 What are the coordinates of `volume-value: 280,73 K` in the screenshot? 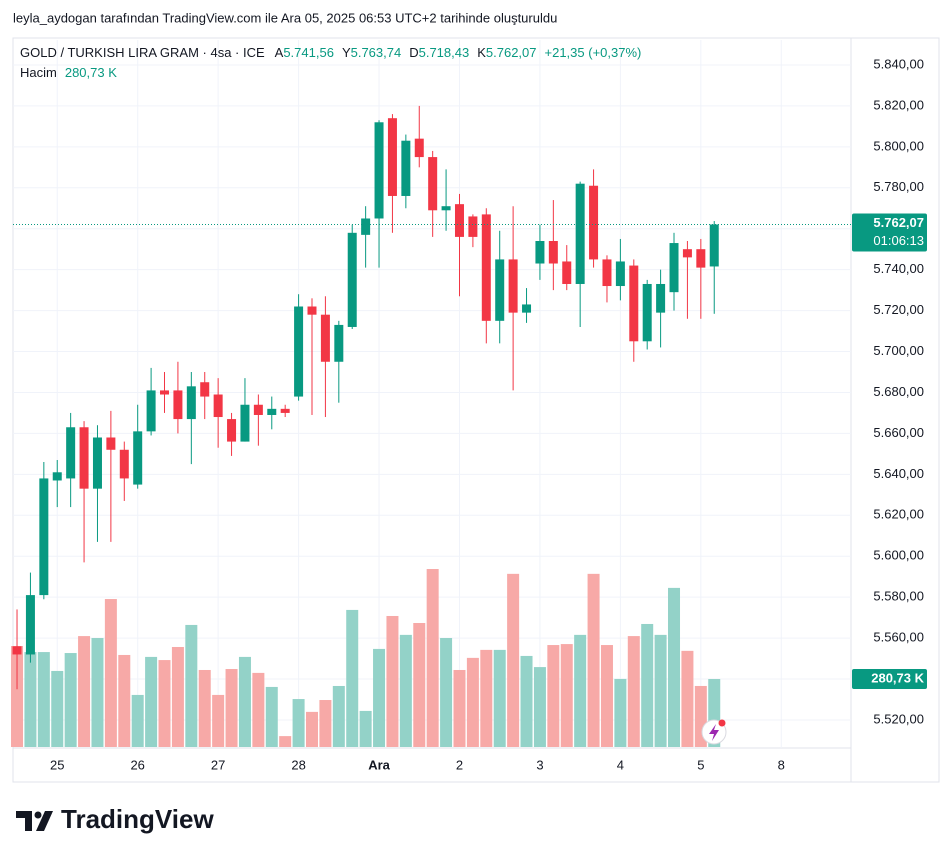 It's located at (91, 72).